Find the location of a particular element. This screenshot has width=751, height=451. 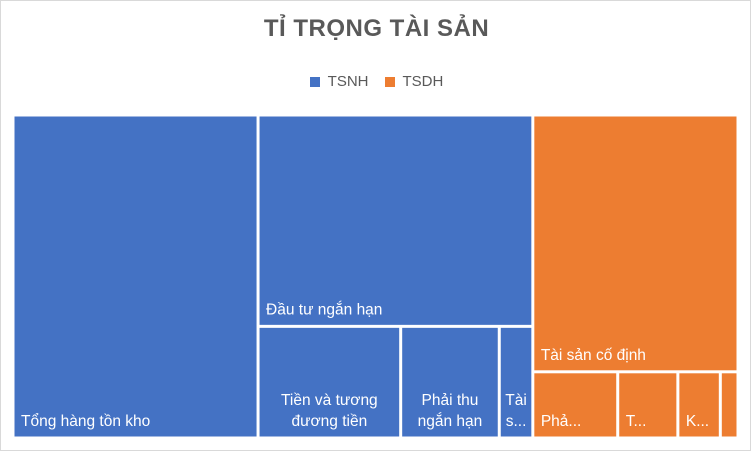

legend-item-tsdh: TSDH is located at coordinates (414, 81).